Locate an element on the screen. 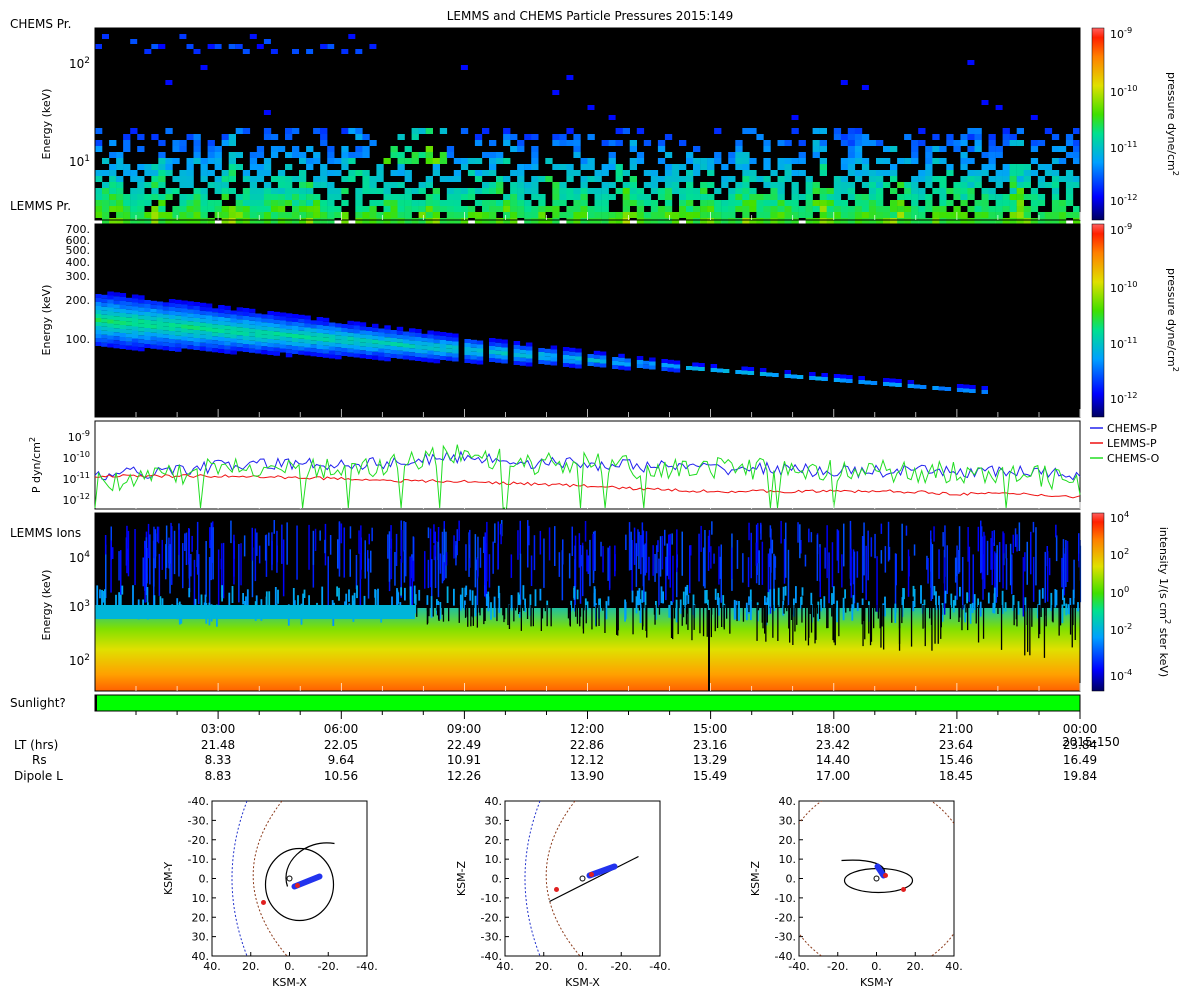 The height and width of the screenshot is (1000, 1200). orbit-xtick-label: 20. is located at coordinates (544, 966).